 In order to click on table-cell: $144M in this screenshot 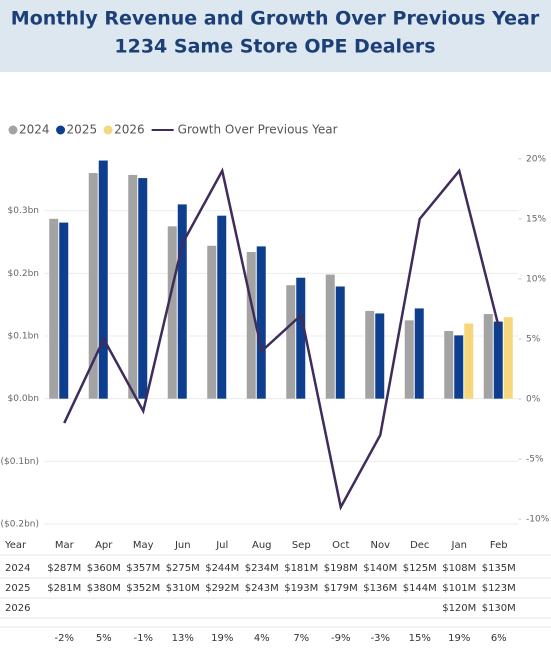, I will do `click(420, 588)`.